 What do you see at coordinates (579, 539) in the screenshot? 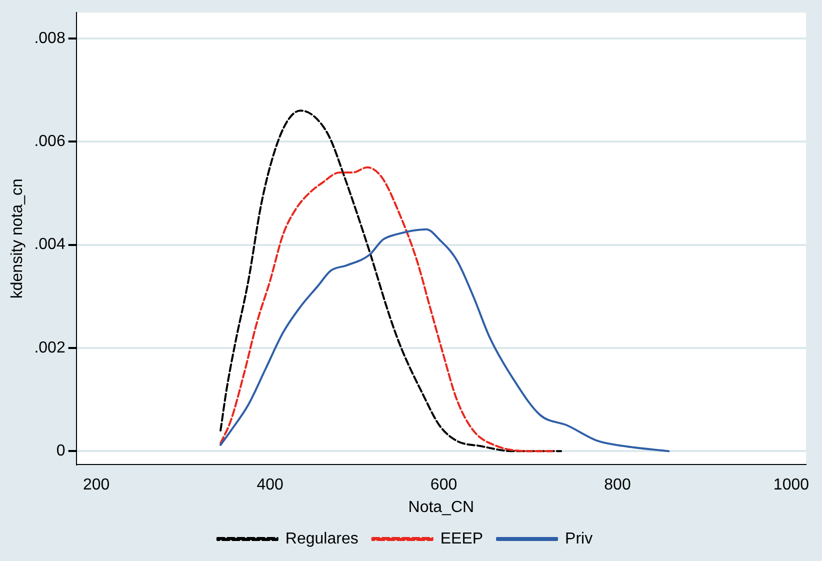
I see `legend-label: Priv` at bounding box center [579, 539].